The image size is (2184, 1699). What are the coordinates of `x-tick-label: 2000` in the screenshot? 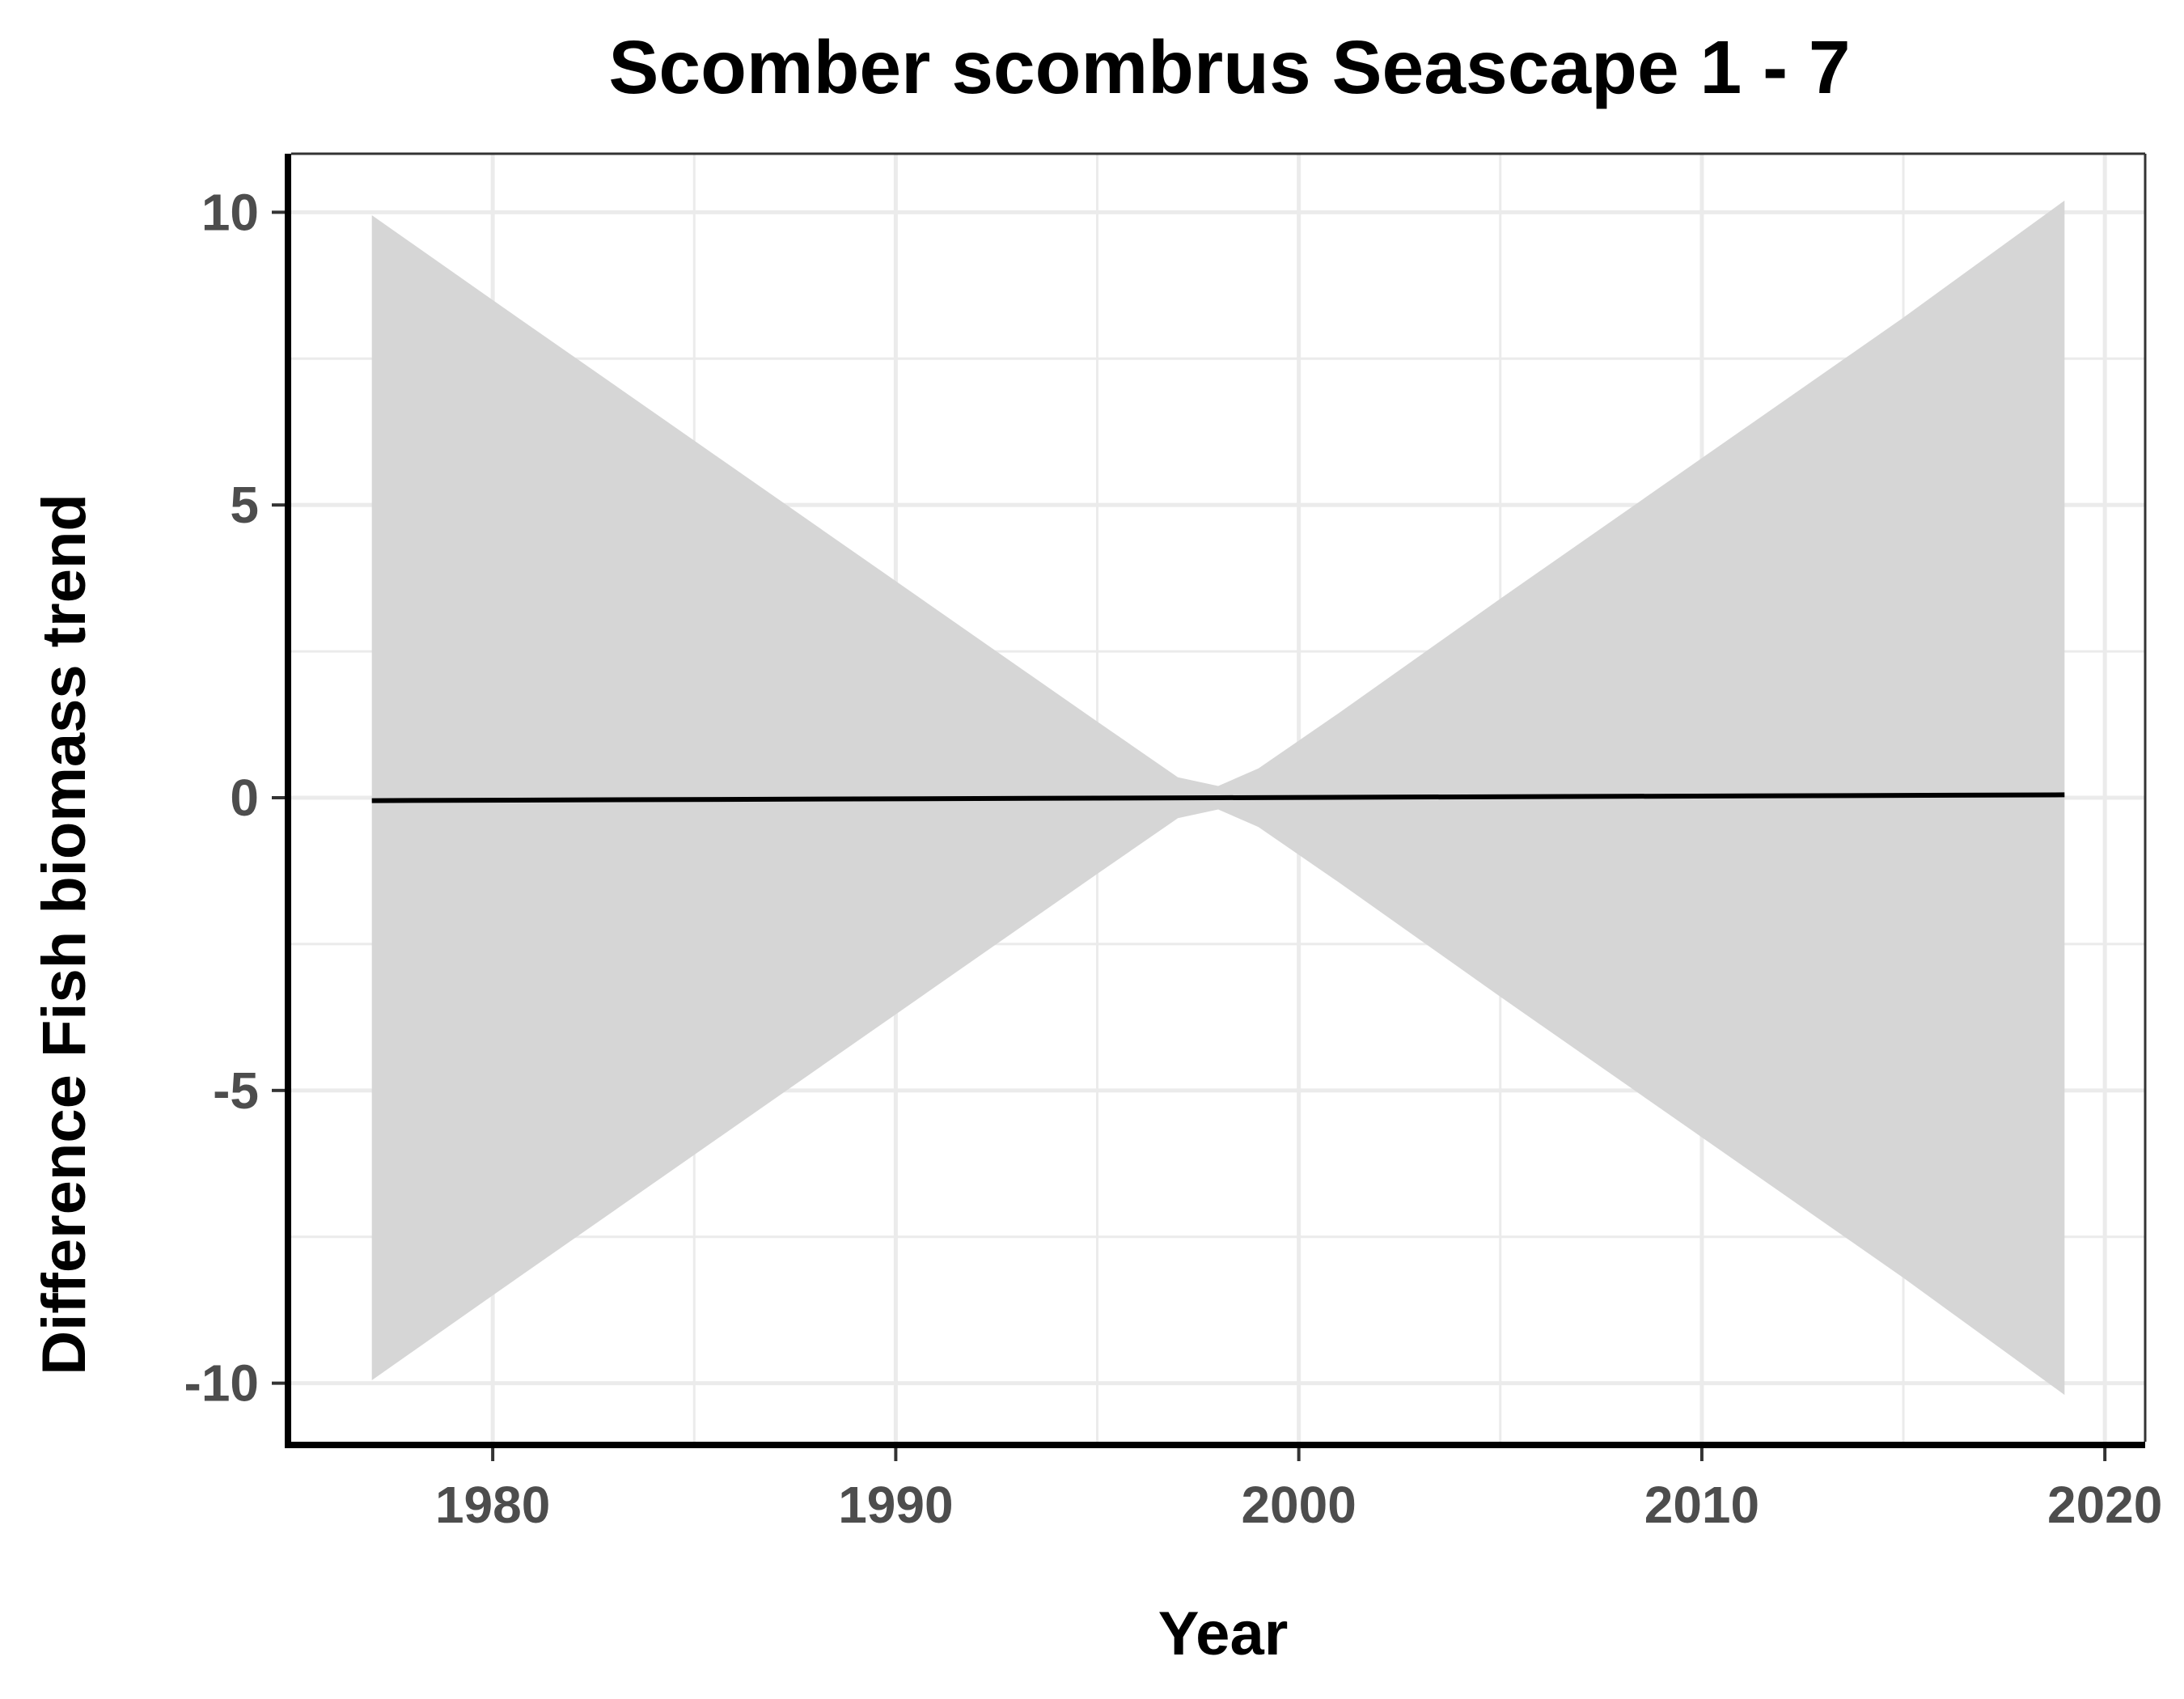 It's located at (1298, 1505).